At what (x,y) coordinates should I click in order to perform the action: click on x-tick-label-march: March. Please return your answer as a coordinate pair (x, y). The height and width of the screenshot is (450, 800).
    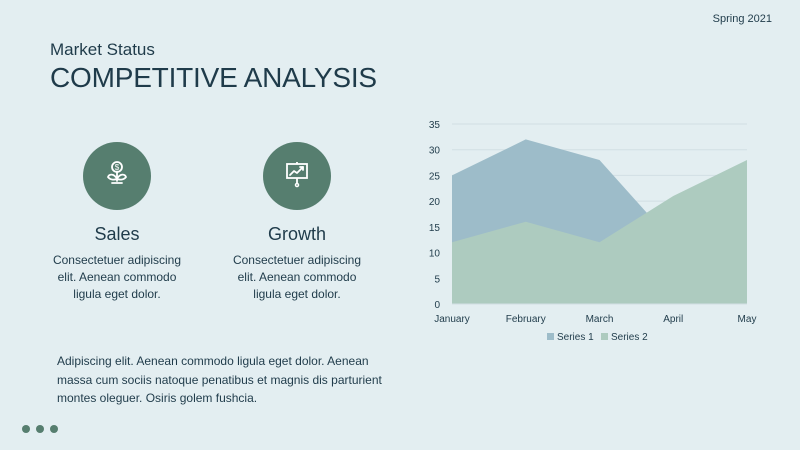
    Looking at the image, I should click on (600, 319).